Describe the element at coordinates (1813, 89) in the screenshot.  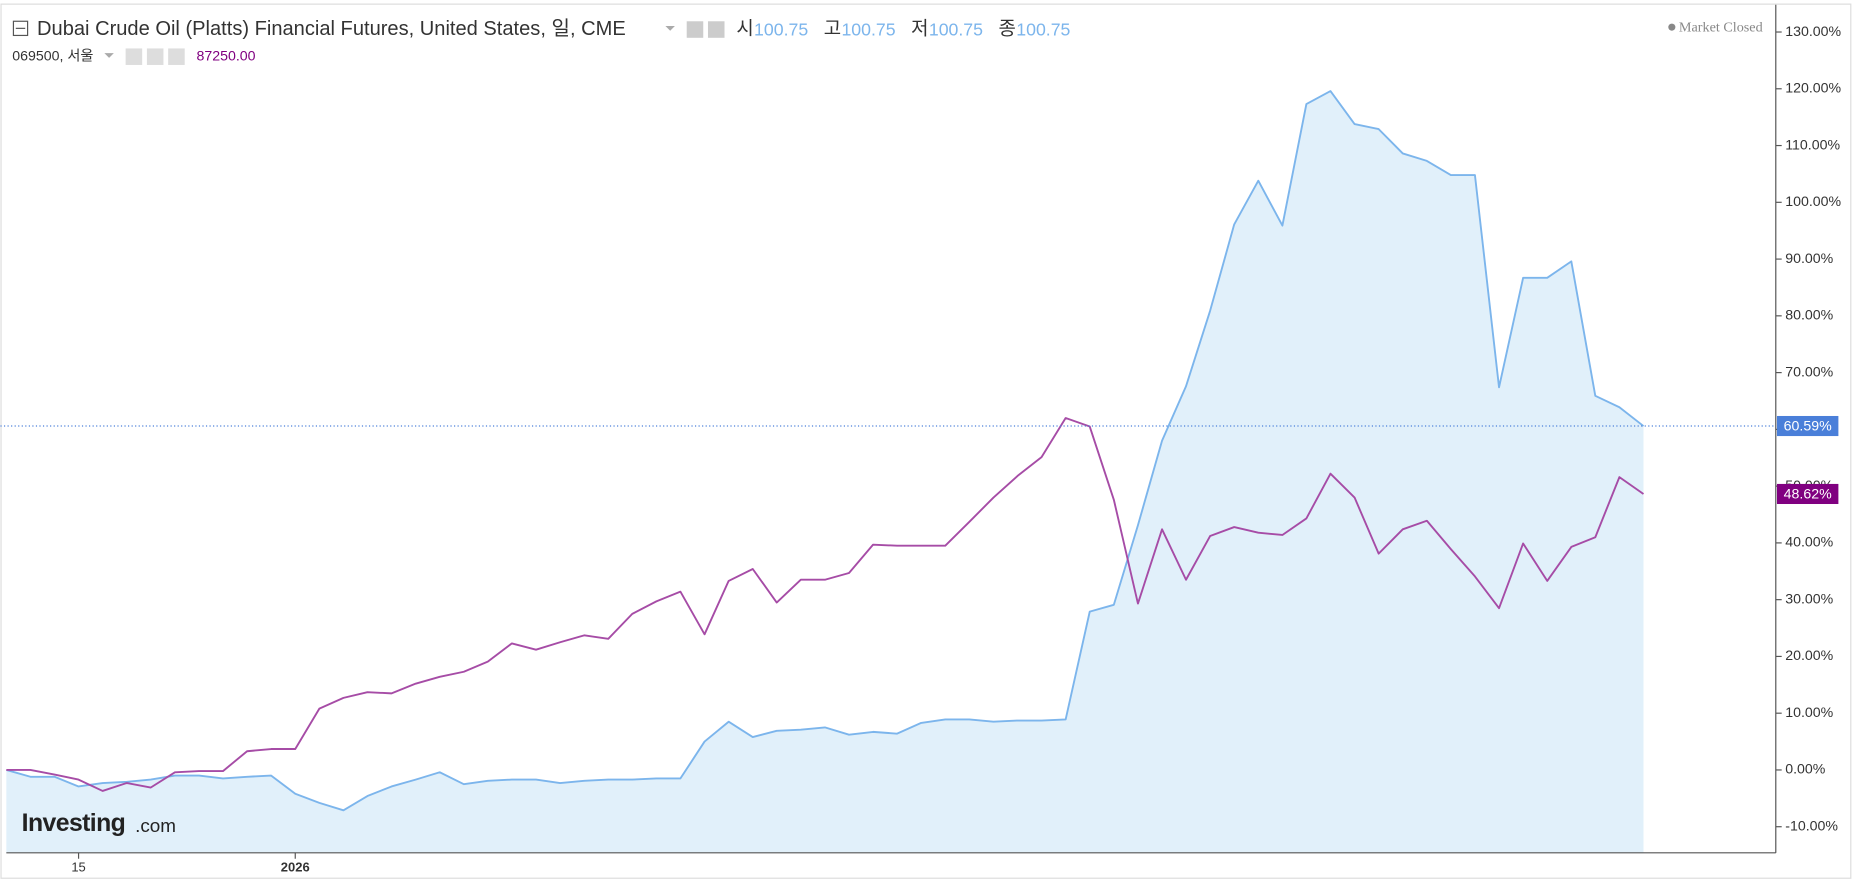
I see `y-tick-label: 120.00%` at that location.